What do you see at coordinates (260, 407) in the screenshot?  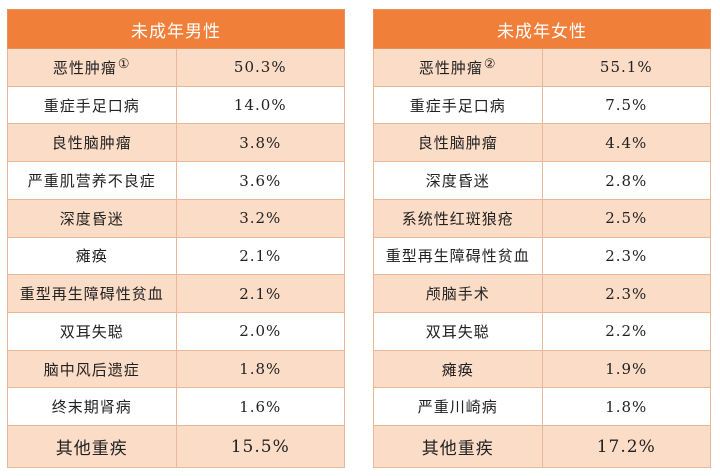 I see `percentage-cell: 1.6%` at bounding box center [260, 407].